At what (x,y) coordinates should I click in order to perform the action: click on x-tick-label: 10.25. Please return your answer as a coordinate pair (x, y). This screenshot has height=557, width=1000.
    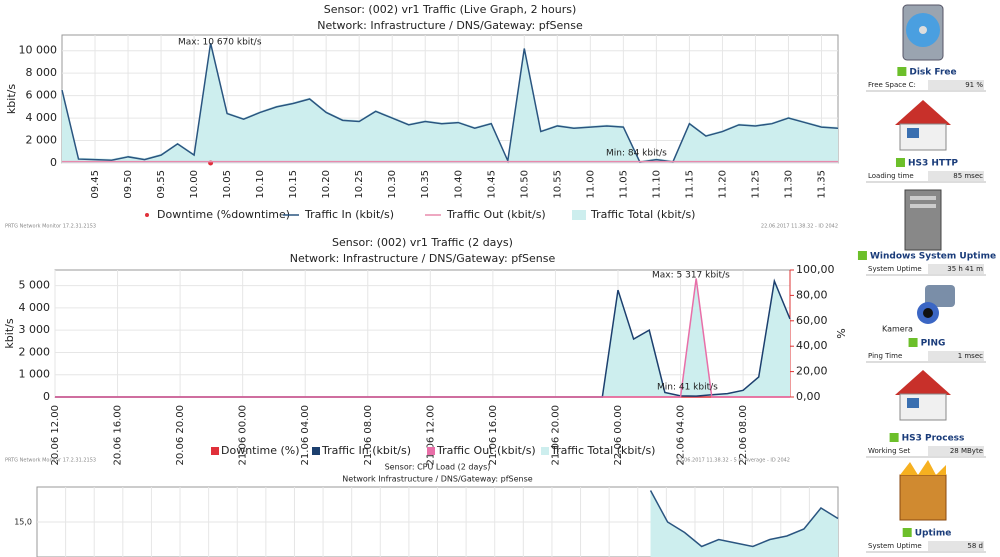
    Looking at the image, I should click on (359, 184).